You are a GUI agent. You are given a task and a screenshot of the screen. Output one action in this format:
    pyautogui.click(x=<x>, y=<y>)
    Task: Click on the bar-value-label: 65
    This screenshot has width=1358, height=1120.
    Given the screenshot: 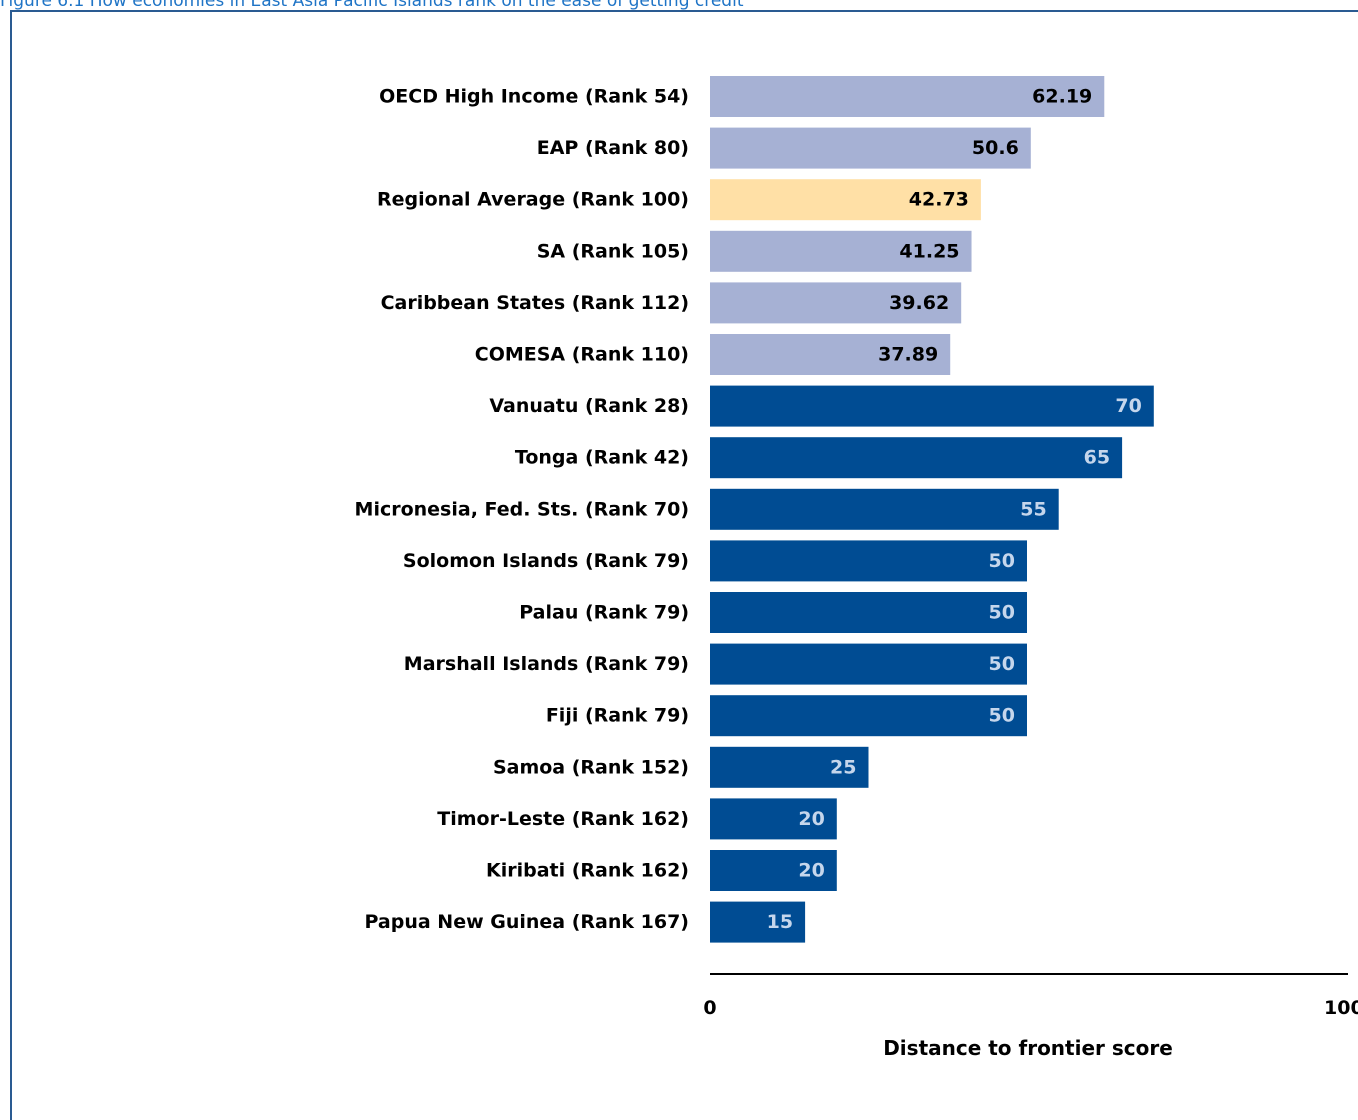 What is the action you would take?
    pyautogui.click(x=1097, y=458)
    